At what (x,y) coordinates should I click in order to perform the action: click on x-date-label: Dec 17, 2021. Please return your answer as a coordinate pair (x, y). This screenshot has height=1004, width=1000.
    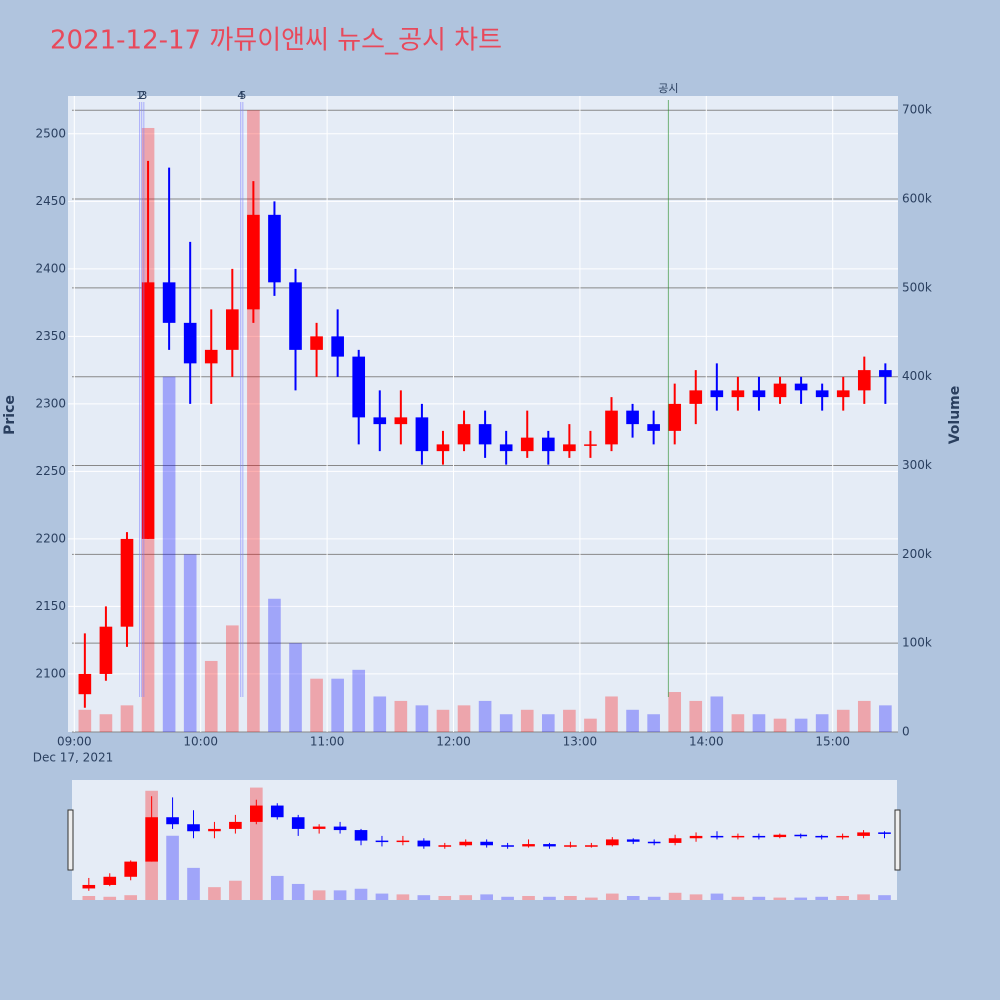
    Looking at the image, I should click on (73, 758).